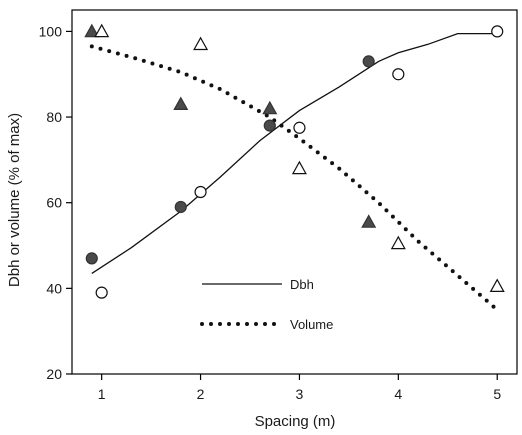 The height and width of the screenshot is (435, 522). What do you see at coordinates (398, 394) in the screenshot?
I see `x-tick-label: 4` at bounding box center [398, 394].